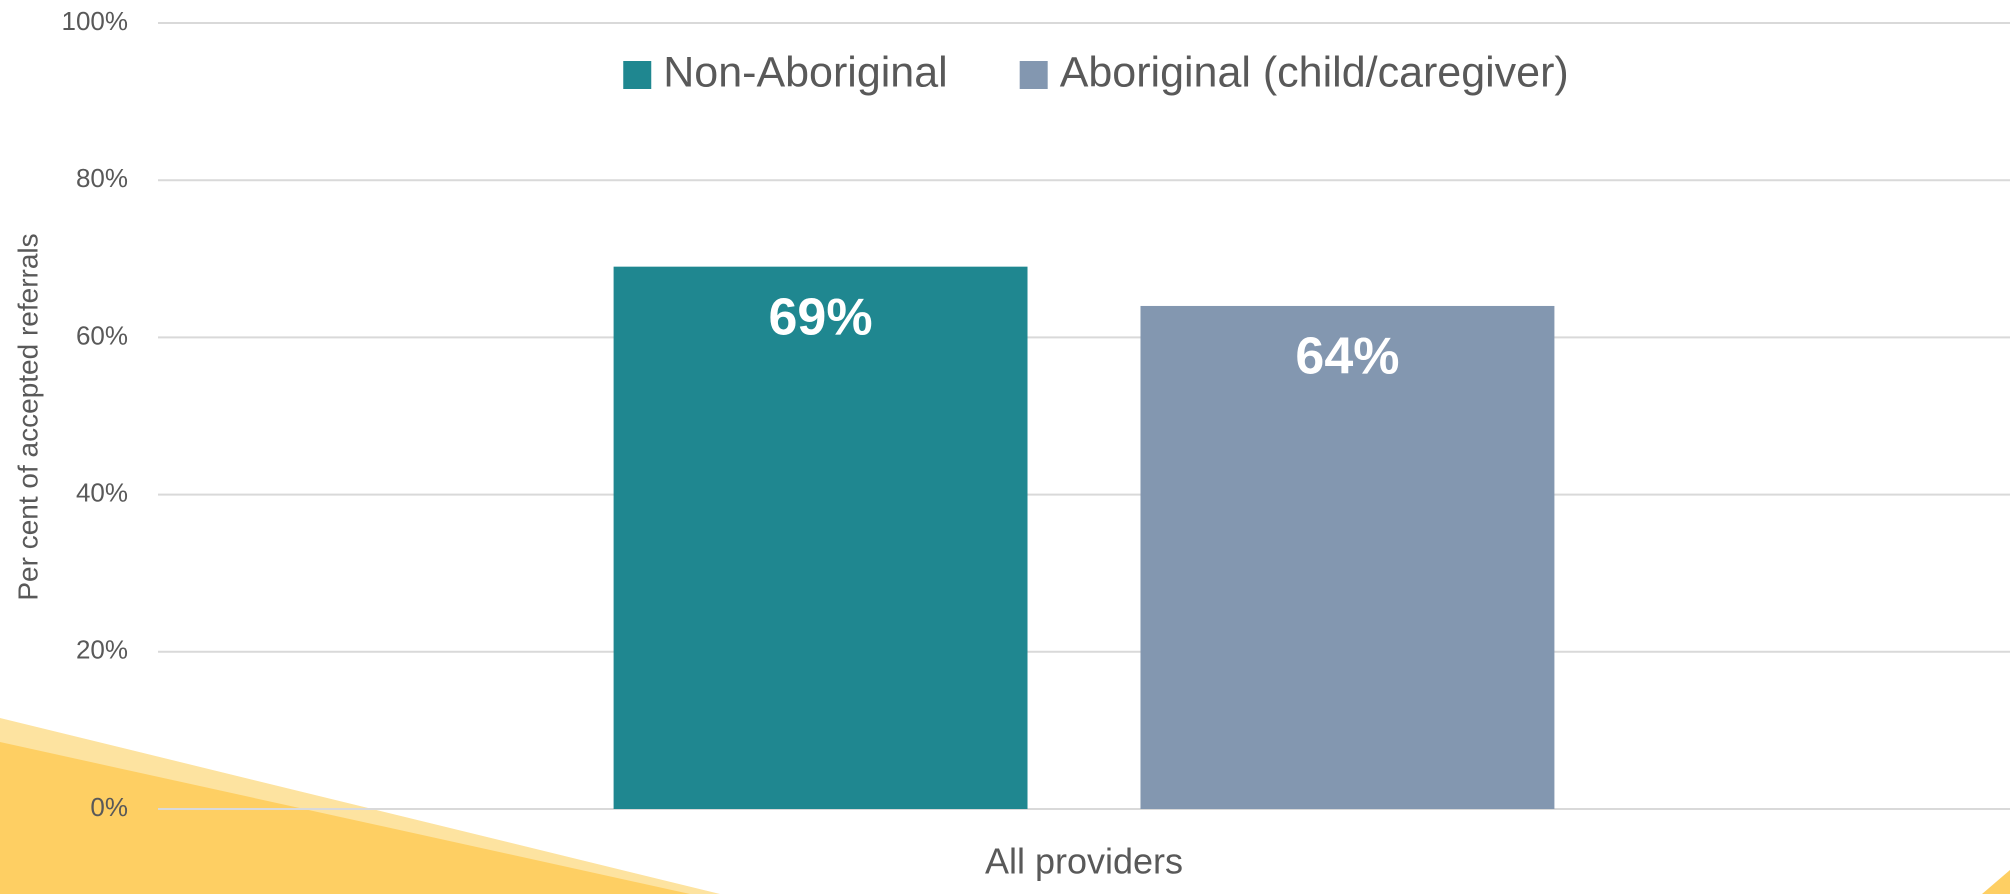 Image resolution: width=2010 pixels, height=894 pixels. What do you see at coordinates (1084, 861) in the screenshot?
I see `x-tick-label: All providers` at bounding box center [1084, 861].